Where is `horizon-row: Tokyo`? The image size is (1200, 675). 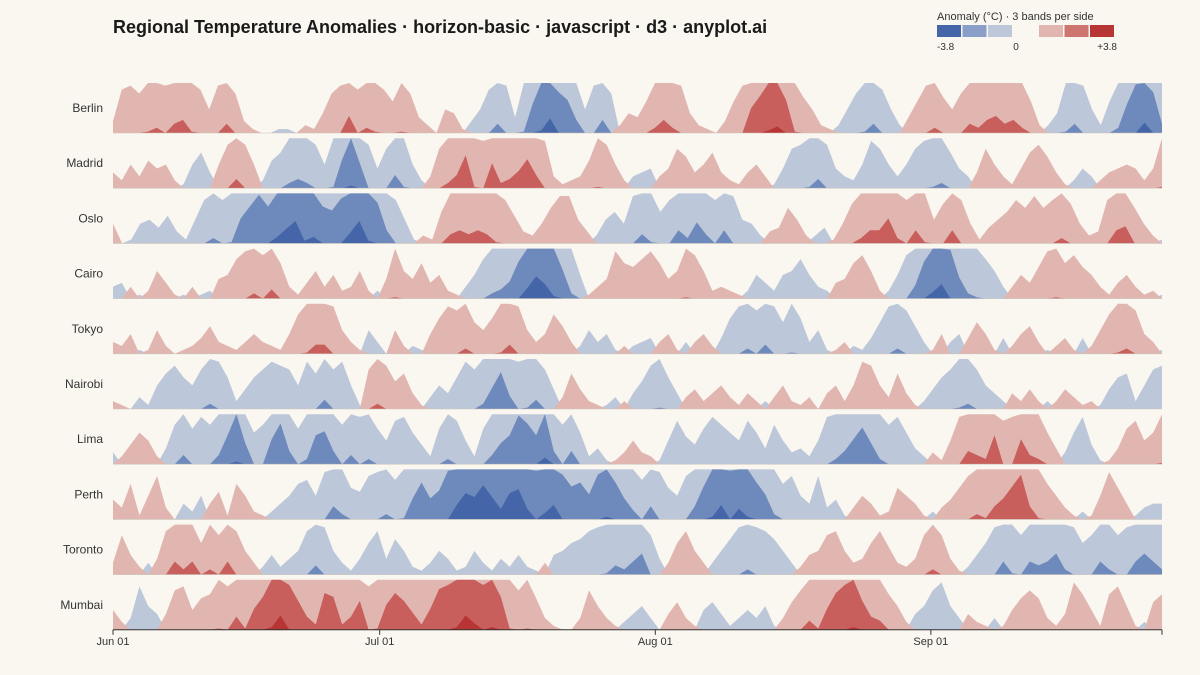 horizon-row: Tokyo is located at coordinates (617, 329).